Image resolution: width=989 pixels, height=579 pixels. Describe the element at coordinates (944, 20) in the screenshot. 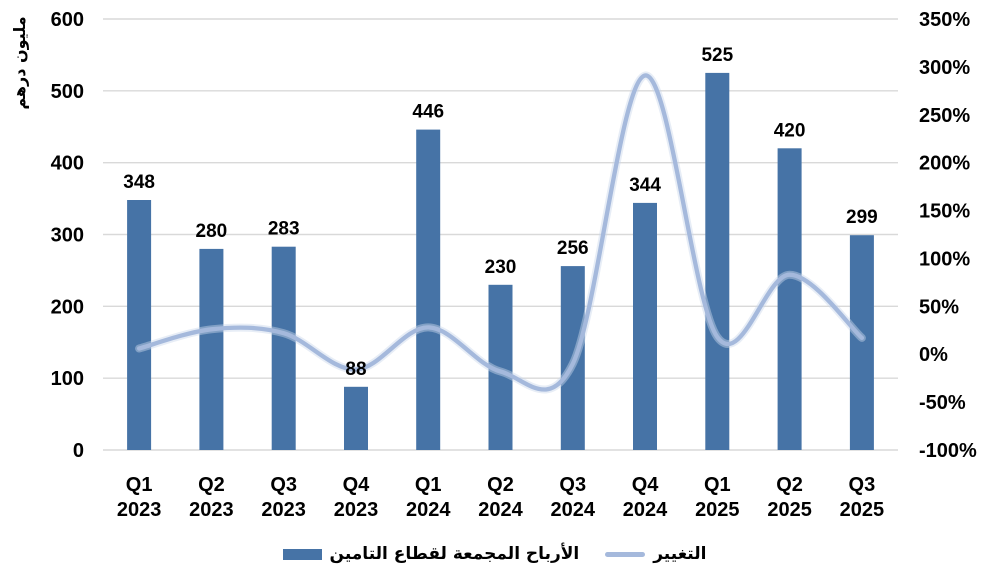

I see `right-axis-tick-label: 350%` at that location.